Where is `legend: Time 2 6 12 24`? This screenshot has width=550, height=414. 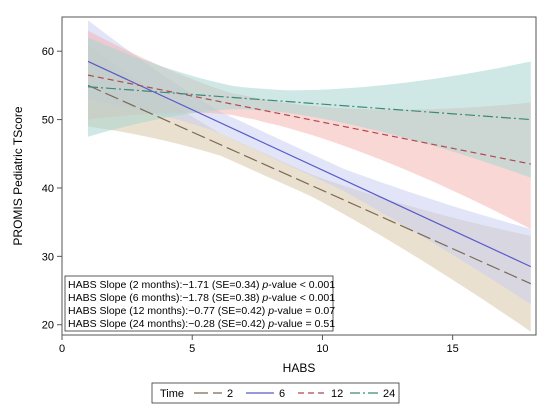 legend: Time 2 6 12 24 is located at coordinates (275, 393).